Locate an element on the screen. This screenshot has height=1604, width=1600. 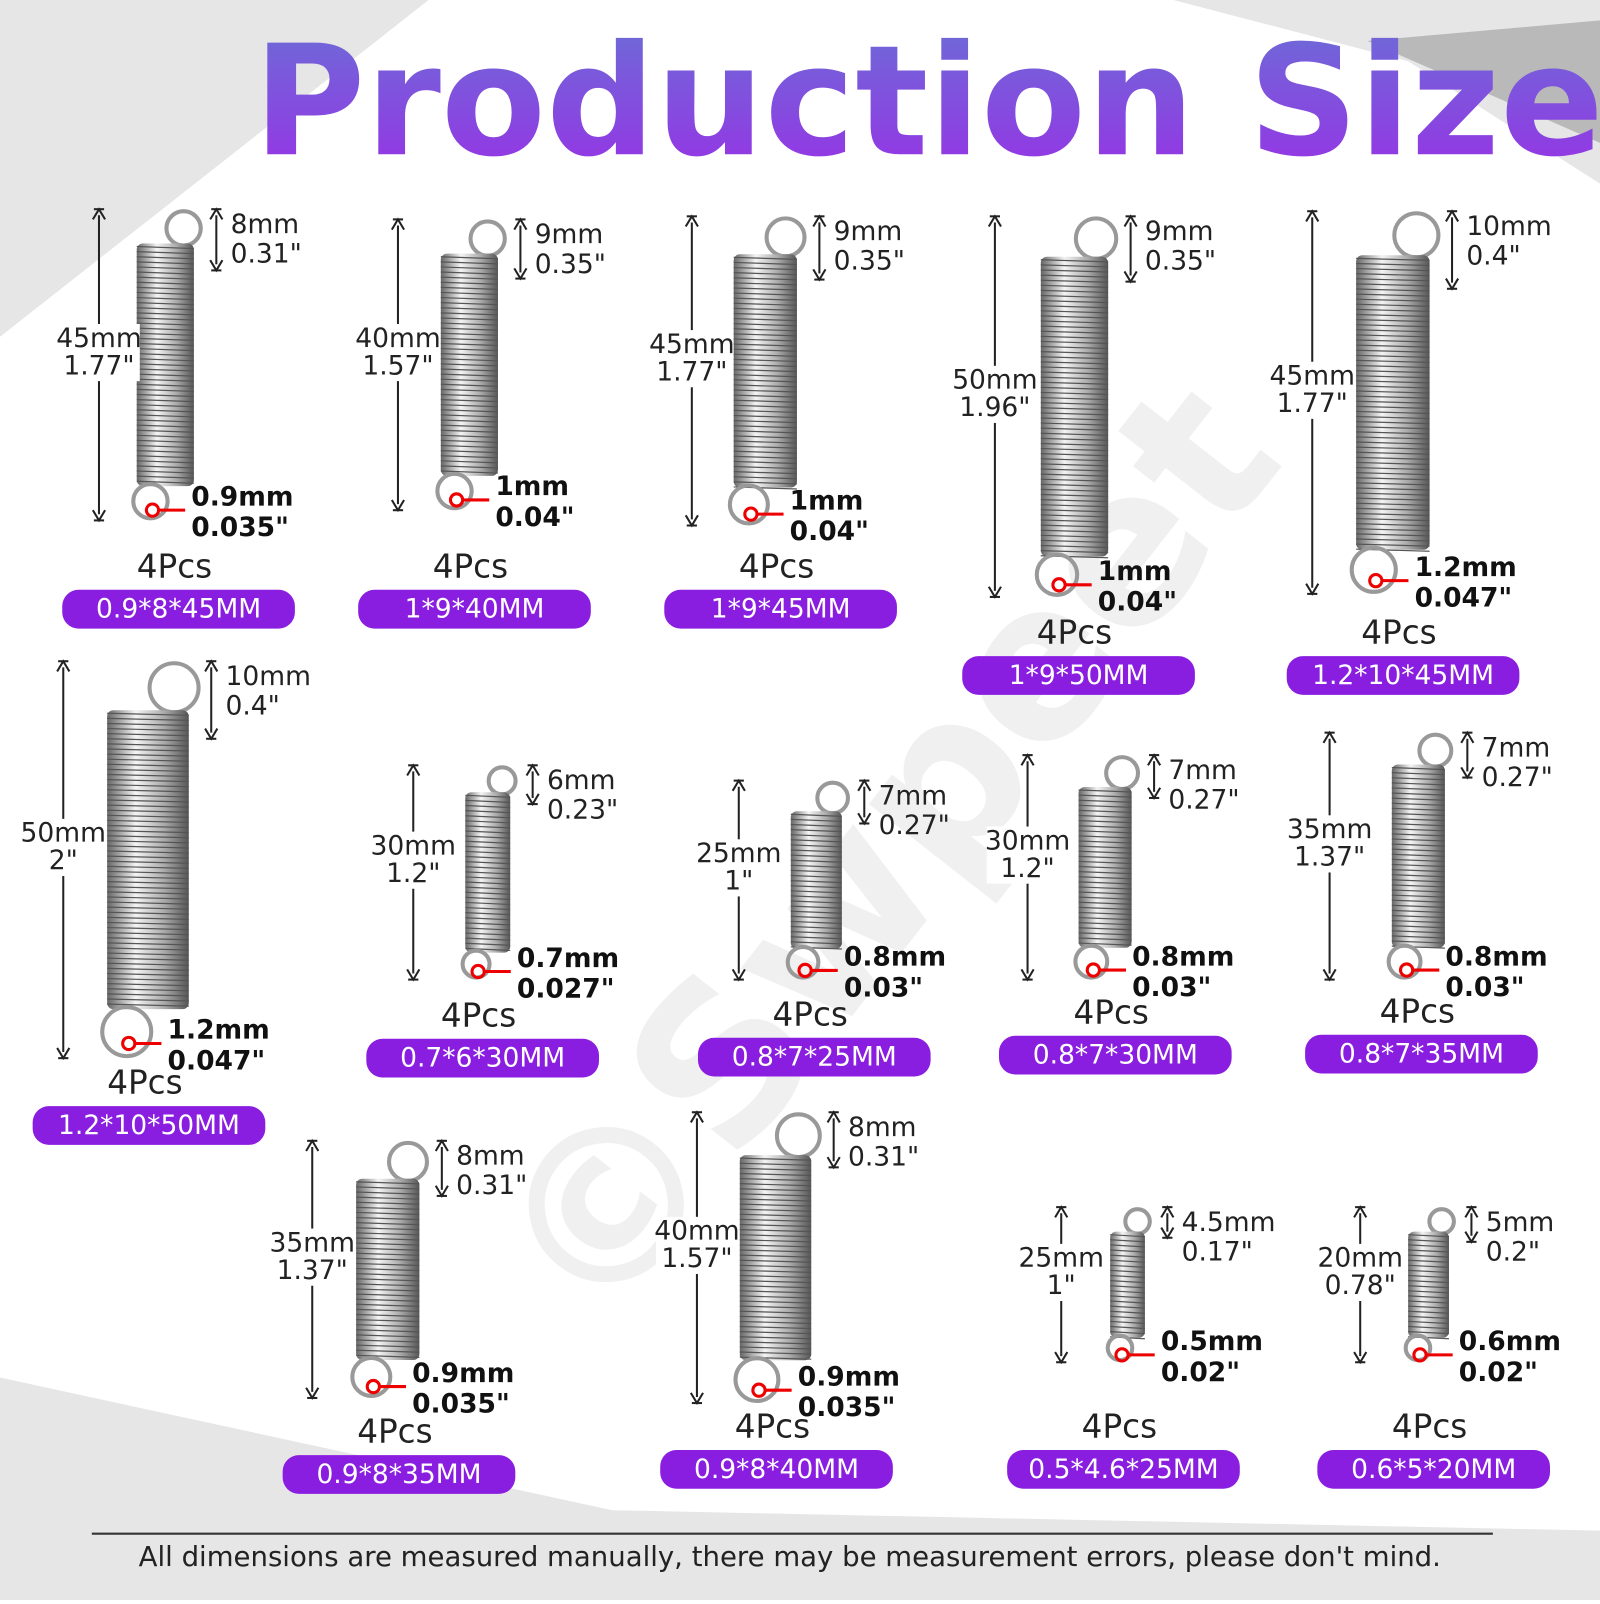
wire-in: 0.027" is located at coordinates (566, 988).